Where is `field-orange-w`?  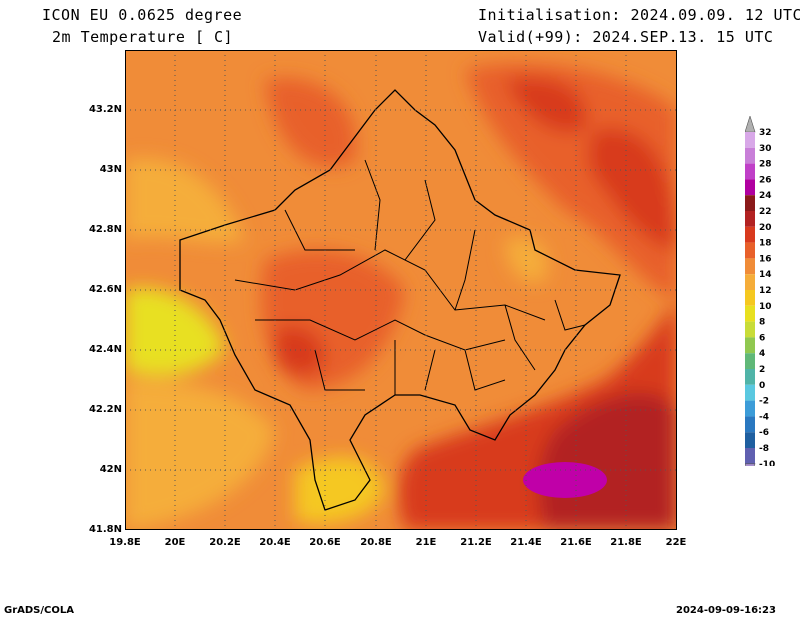
field-orange-w is located at coordinates (185, 200).